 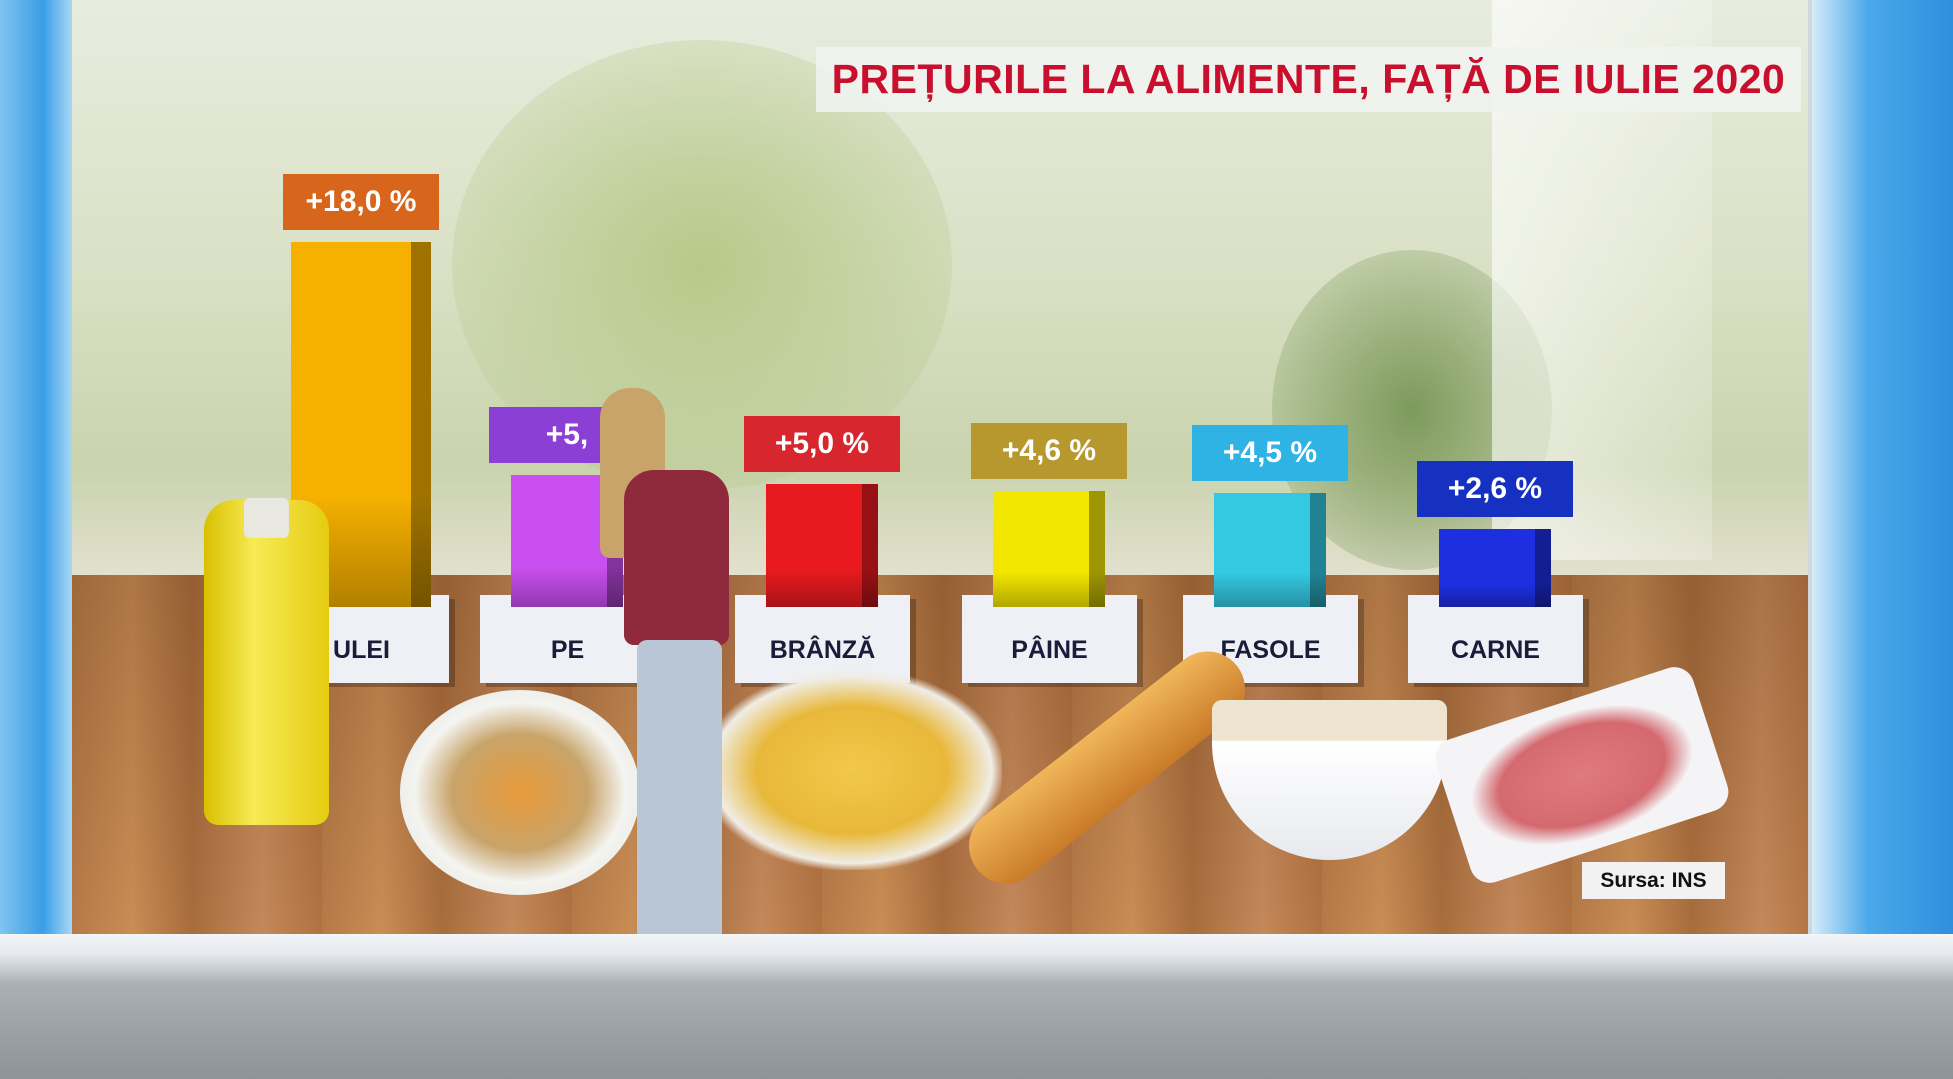 I want to click on studio-floor, so click(x=976, y=1006).